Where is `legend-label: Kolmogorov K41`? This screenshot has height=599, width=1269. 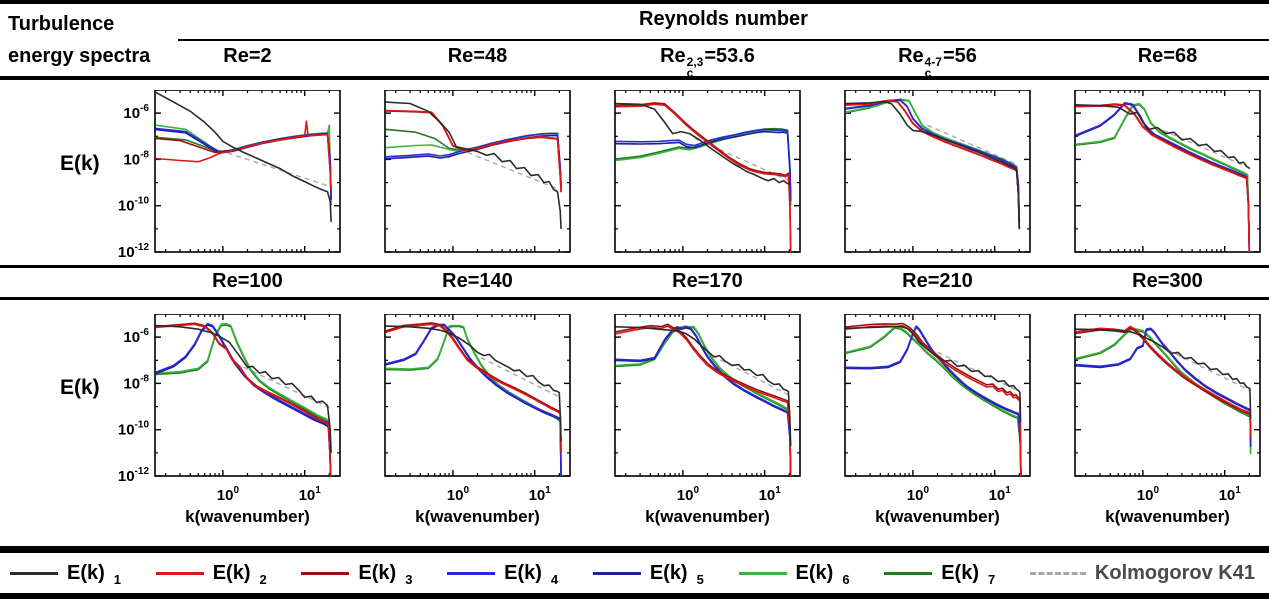
legend-label: Kolmogorov K41 is located at coordinates (1174, 572).